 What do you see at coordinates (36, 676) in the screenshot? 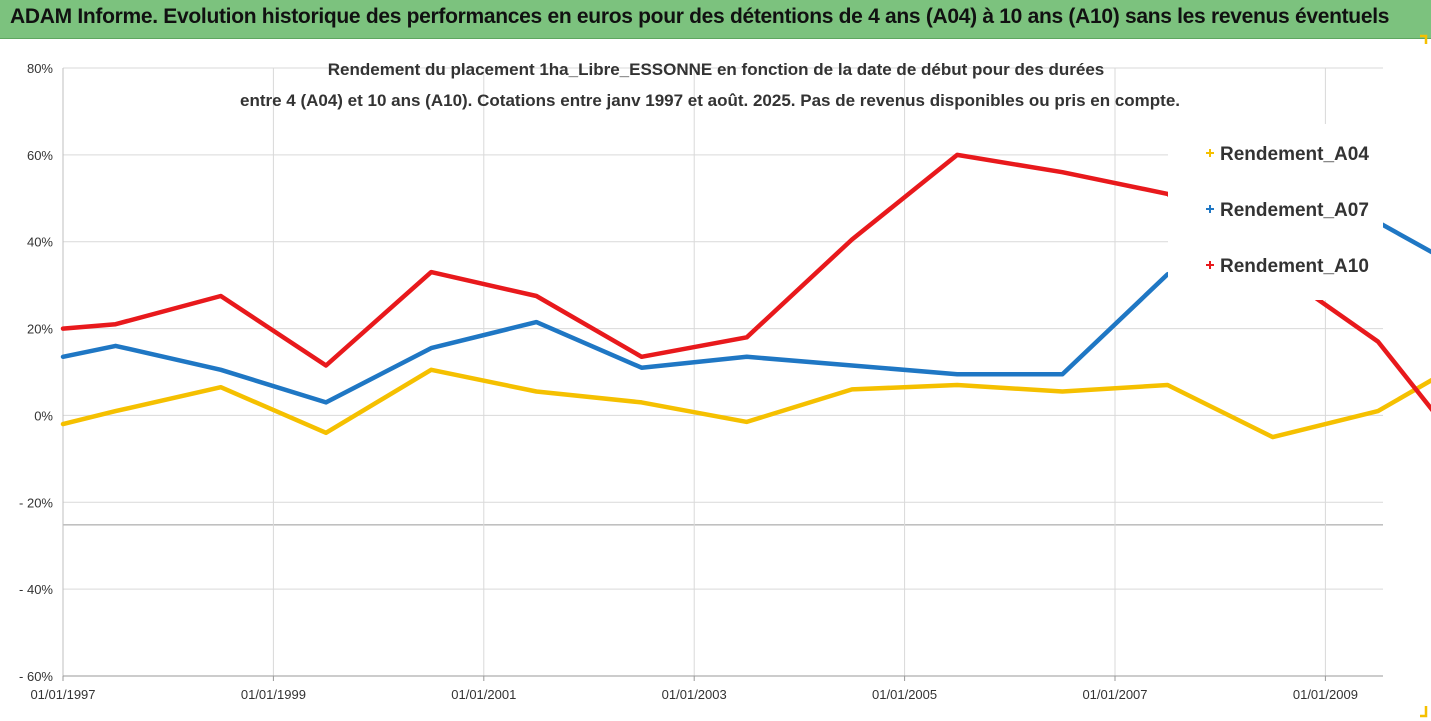
I see `y-tick-label: - 60%` at bounding box center [36, 676].